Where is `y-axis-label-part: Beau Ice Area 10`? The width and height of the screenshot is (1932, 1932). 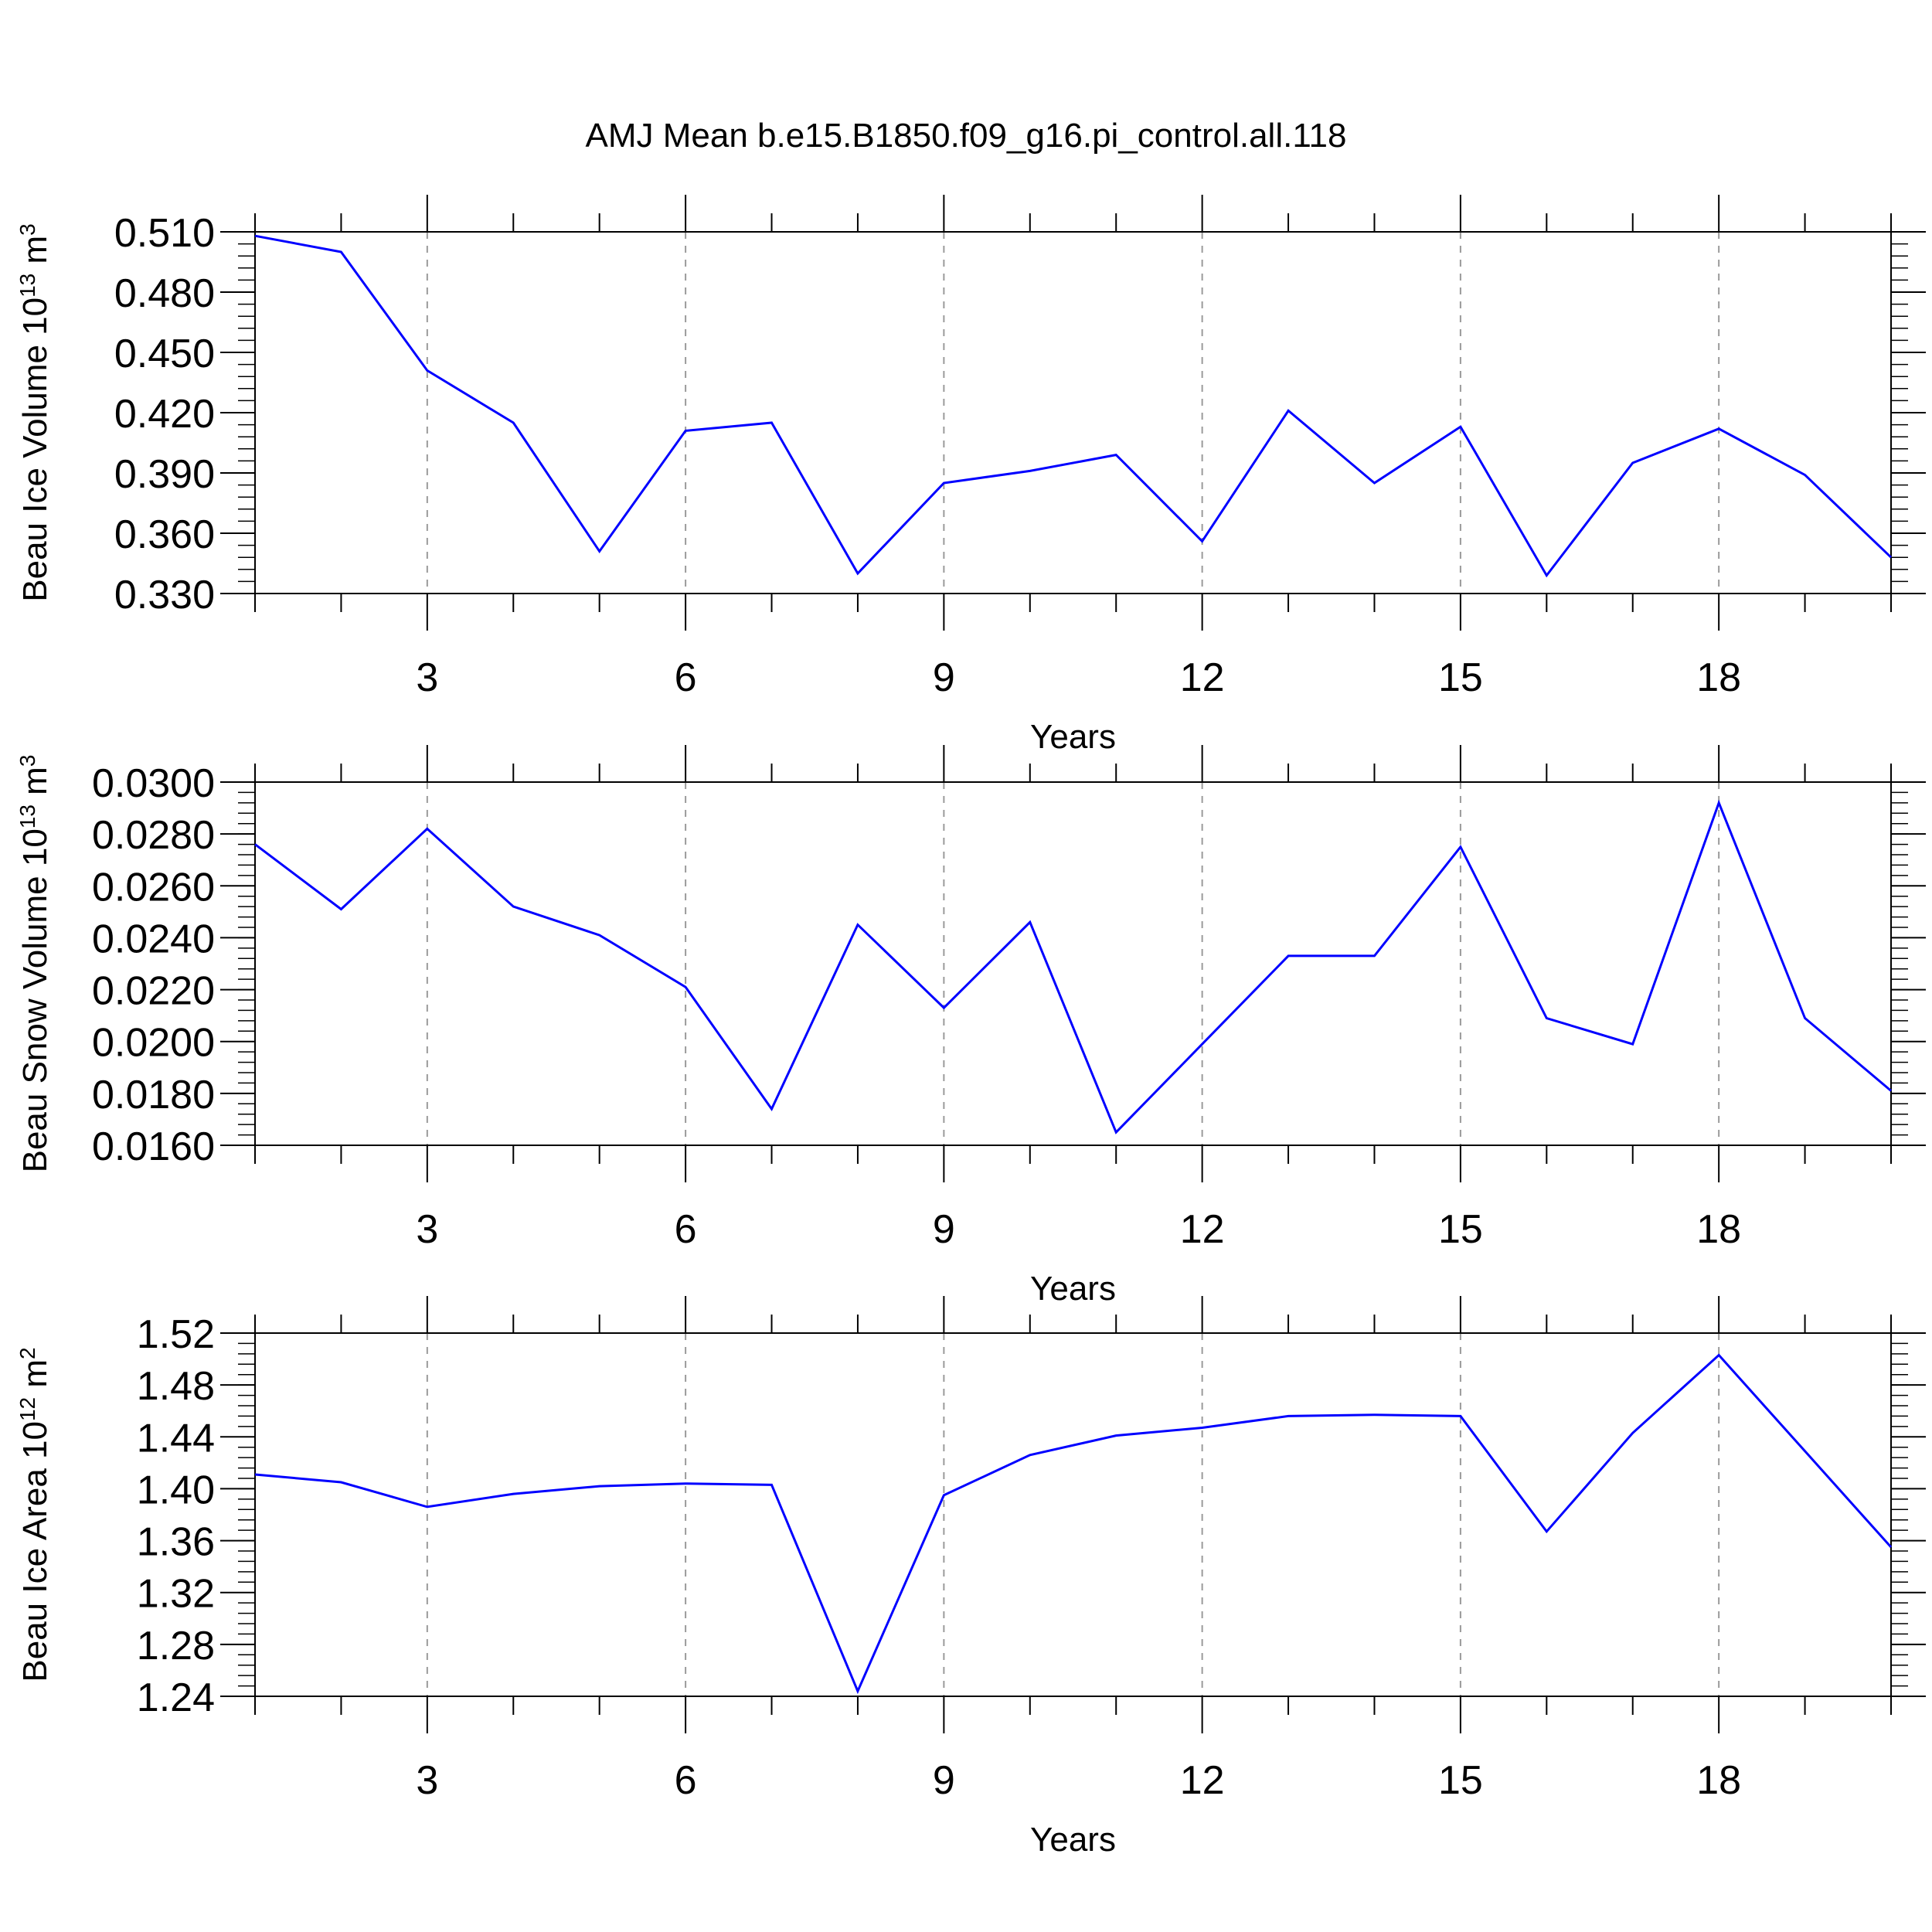 y-axis-label-part: Beau Ice Area 10 is located at coordinates (35, 1552).